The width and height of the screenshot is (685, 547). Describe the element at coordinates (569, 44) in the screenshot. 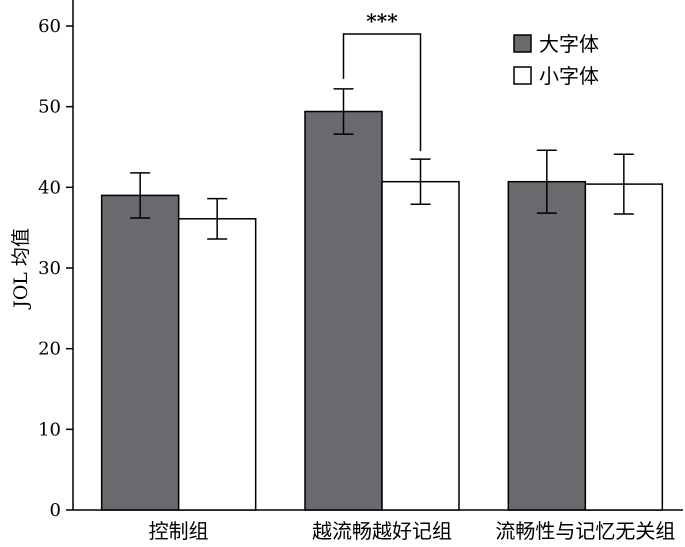

I see `legend-label: 大字体` at that location.